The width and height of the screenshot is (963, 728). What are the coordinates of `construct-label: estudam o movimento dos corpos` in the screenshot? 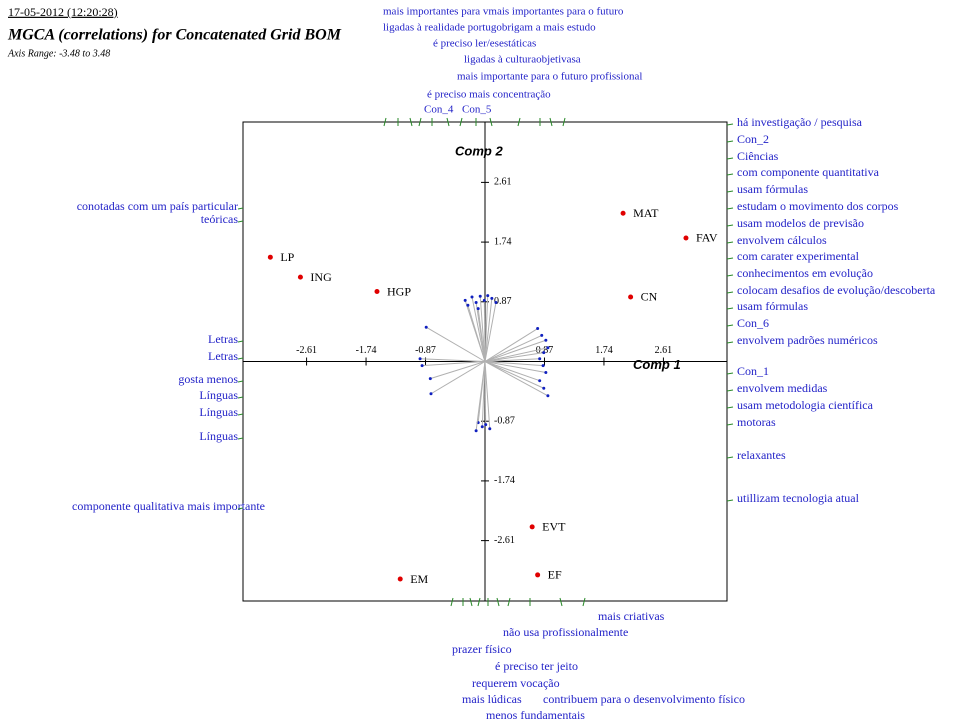 It's located at (818, 206).